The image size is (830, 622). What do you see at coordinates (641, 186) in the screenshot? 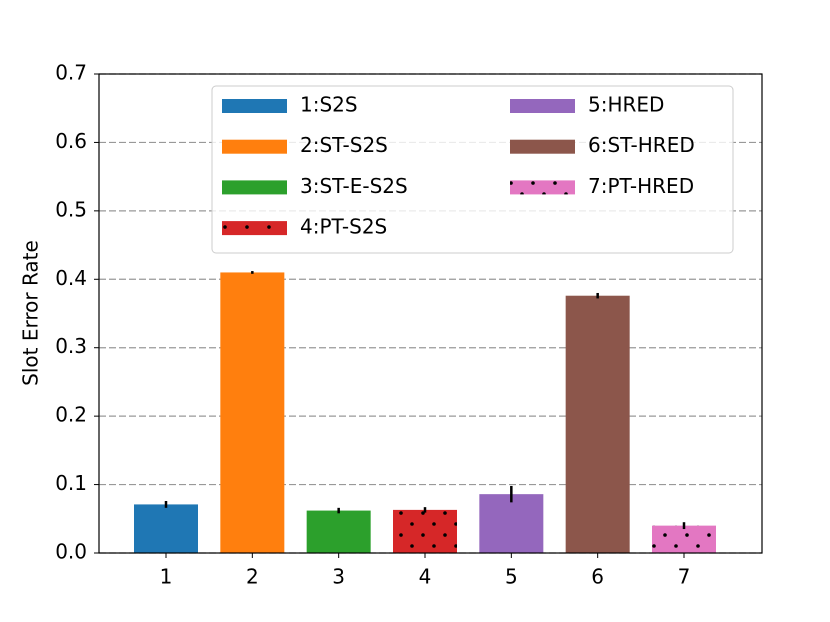
I see `legend-label: 7:PT-HRED` at bounding box center [641, 186].